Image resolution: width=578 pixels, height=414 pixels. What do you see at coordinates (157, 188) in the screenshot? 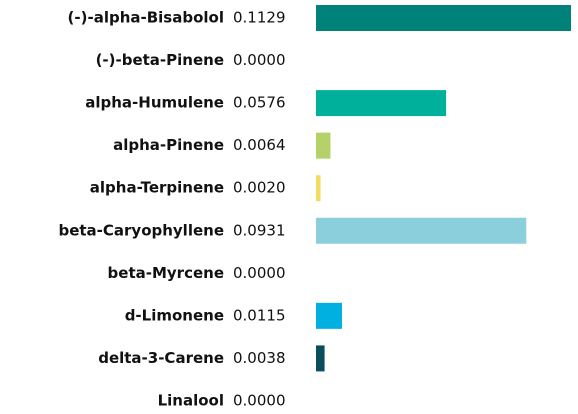
I see `category-label: alpha-Terpinene` at bounding box center [157, 188].